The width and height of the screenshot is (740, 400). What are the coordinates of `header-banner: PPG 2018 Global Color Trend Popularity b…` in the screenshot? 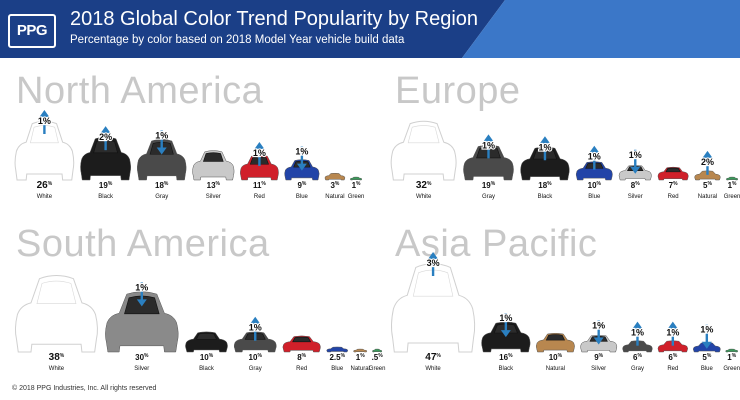 It's located at (370, 29).